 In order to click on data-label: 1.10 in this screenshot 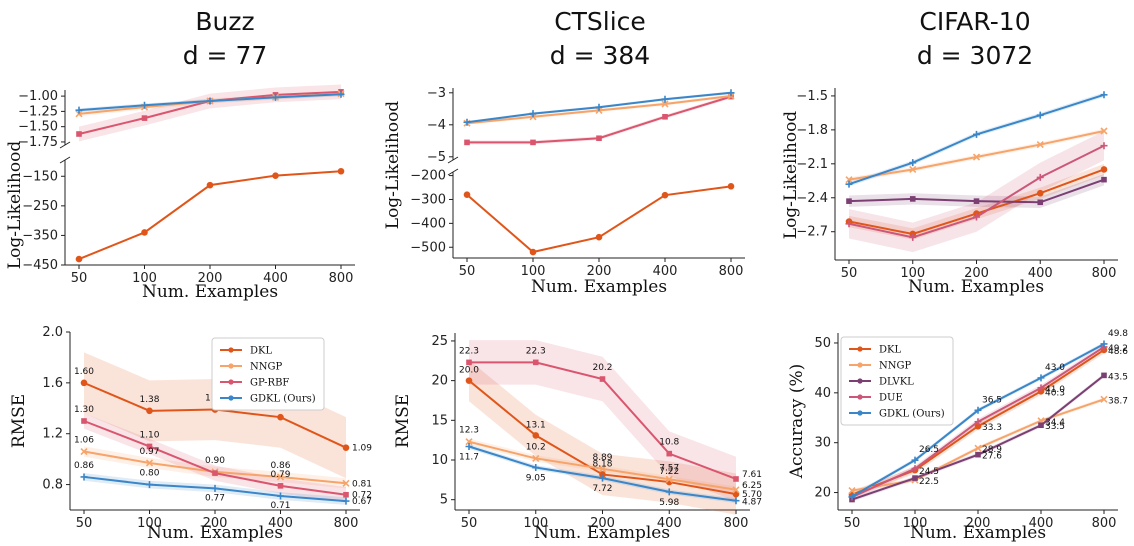, I will do `click(149, 435)`.